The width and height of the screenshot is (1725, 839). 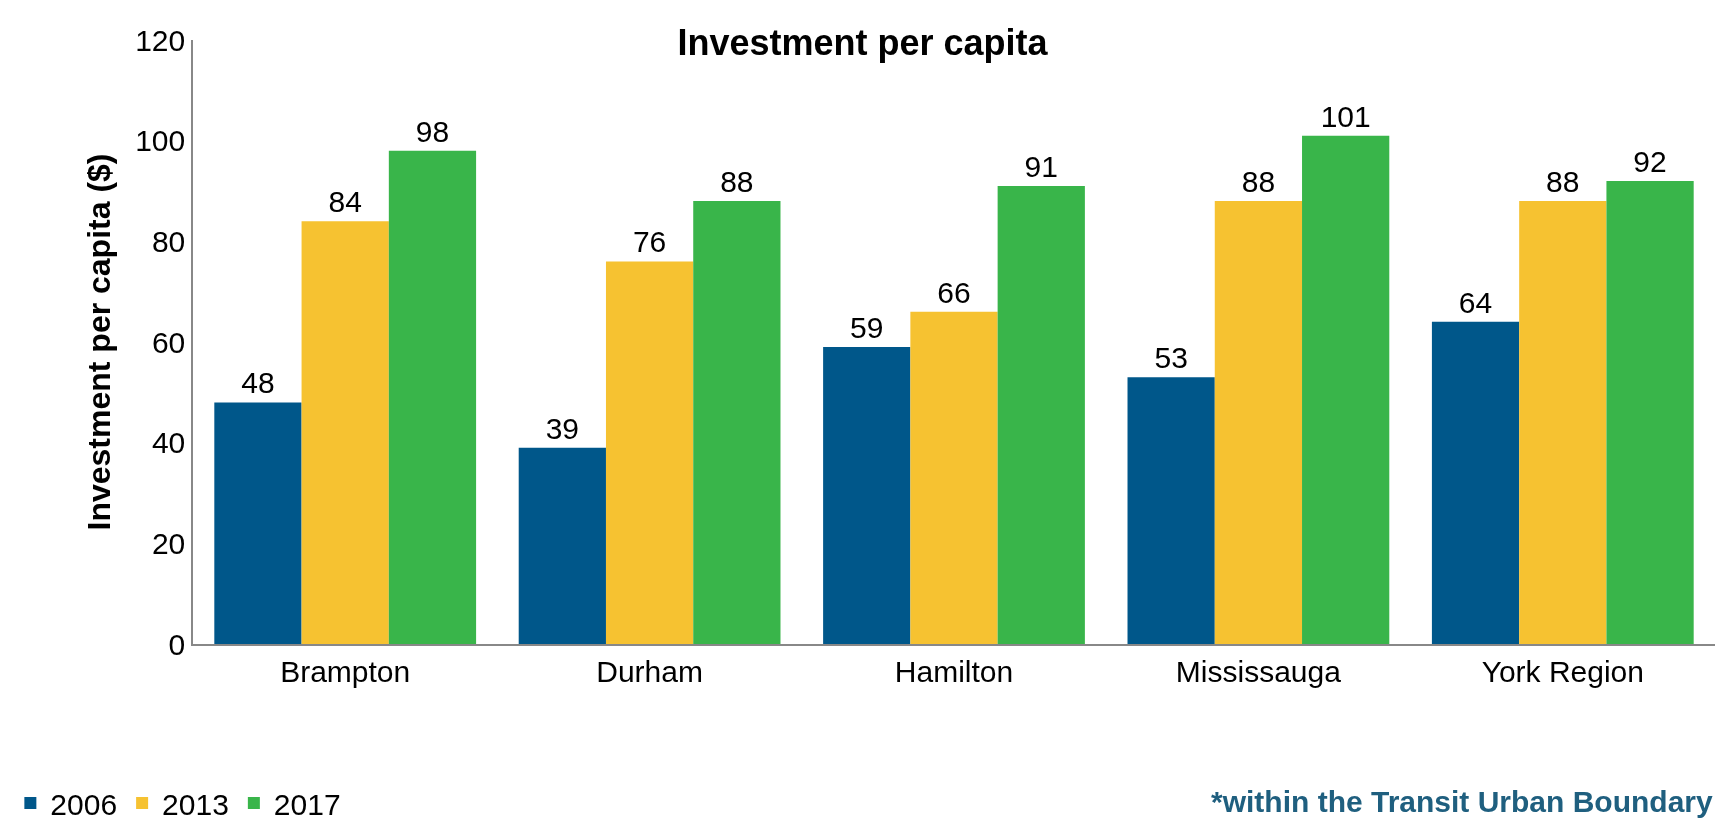 What do you see at coordinates (954, 292) in the screenshot?
I see `data-label: 66` at bounding box center [954, 292].